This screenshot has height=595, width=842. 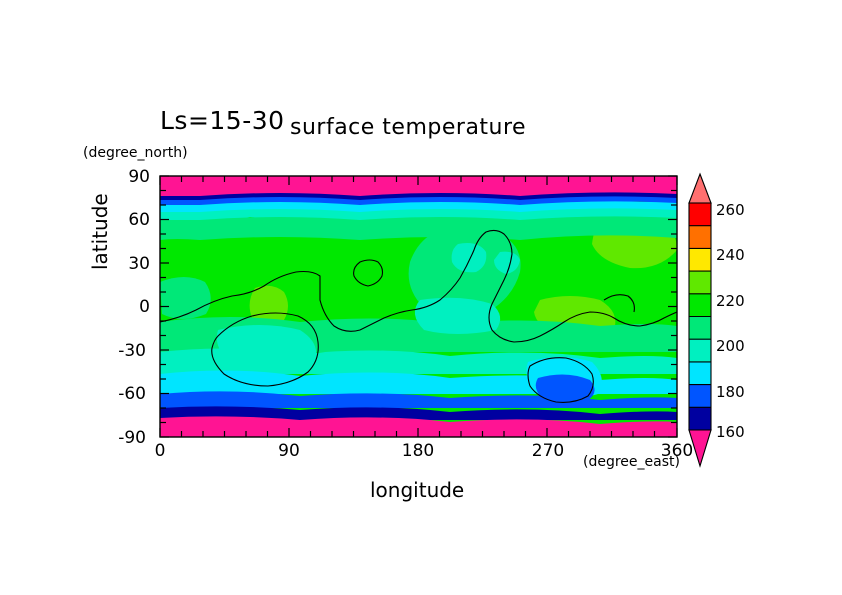 What do you see at coordinates (677, 451) in the screenshot?
I see `x-tick-label: 360` at bounding box center [677, 451].